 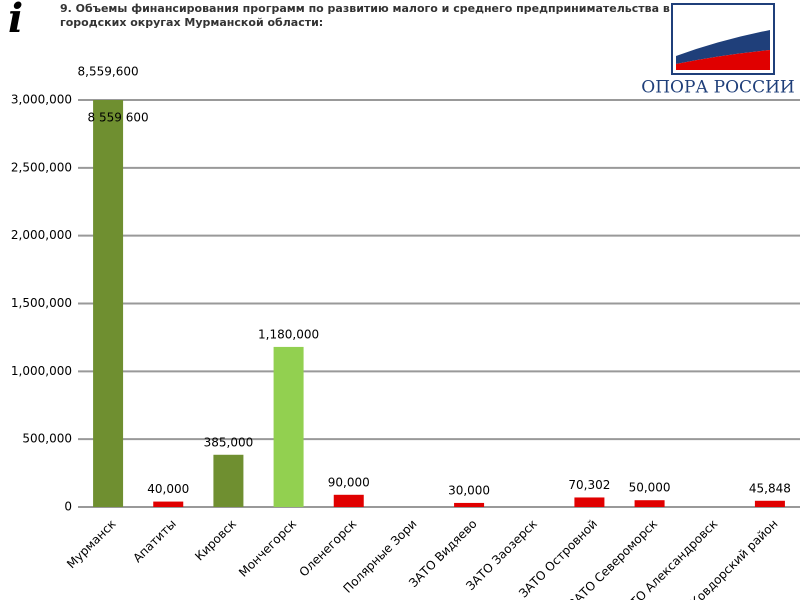 What do you see at coordinates (68, 507) in the screenshot?
I see `y-tick-label: 0` at bounding box center [68, 507].